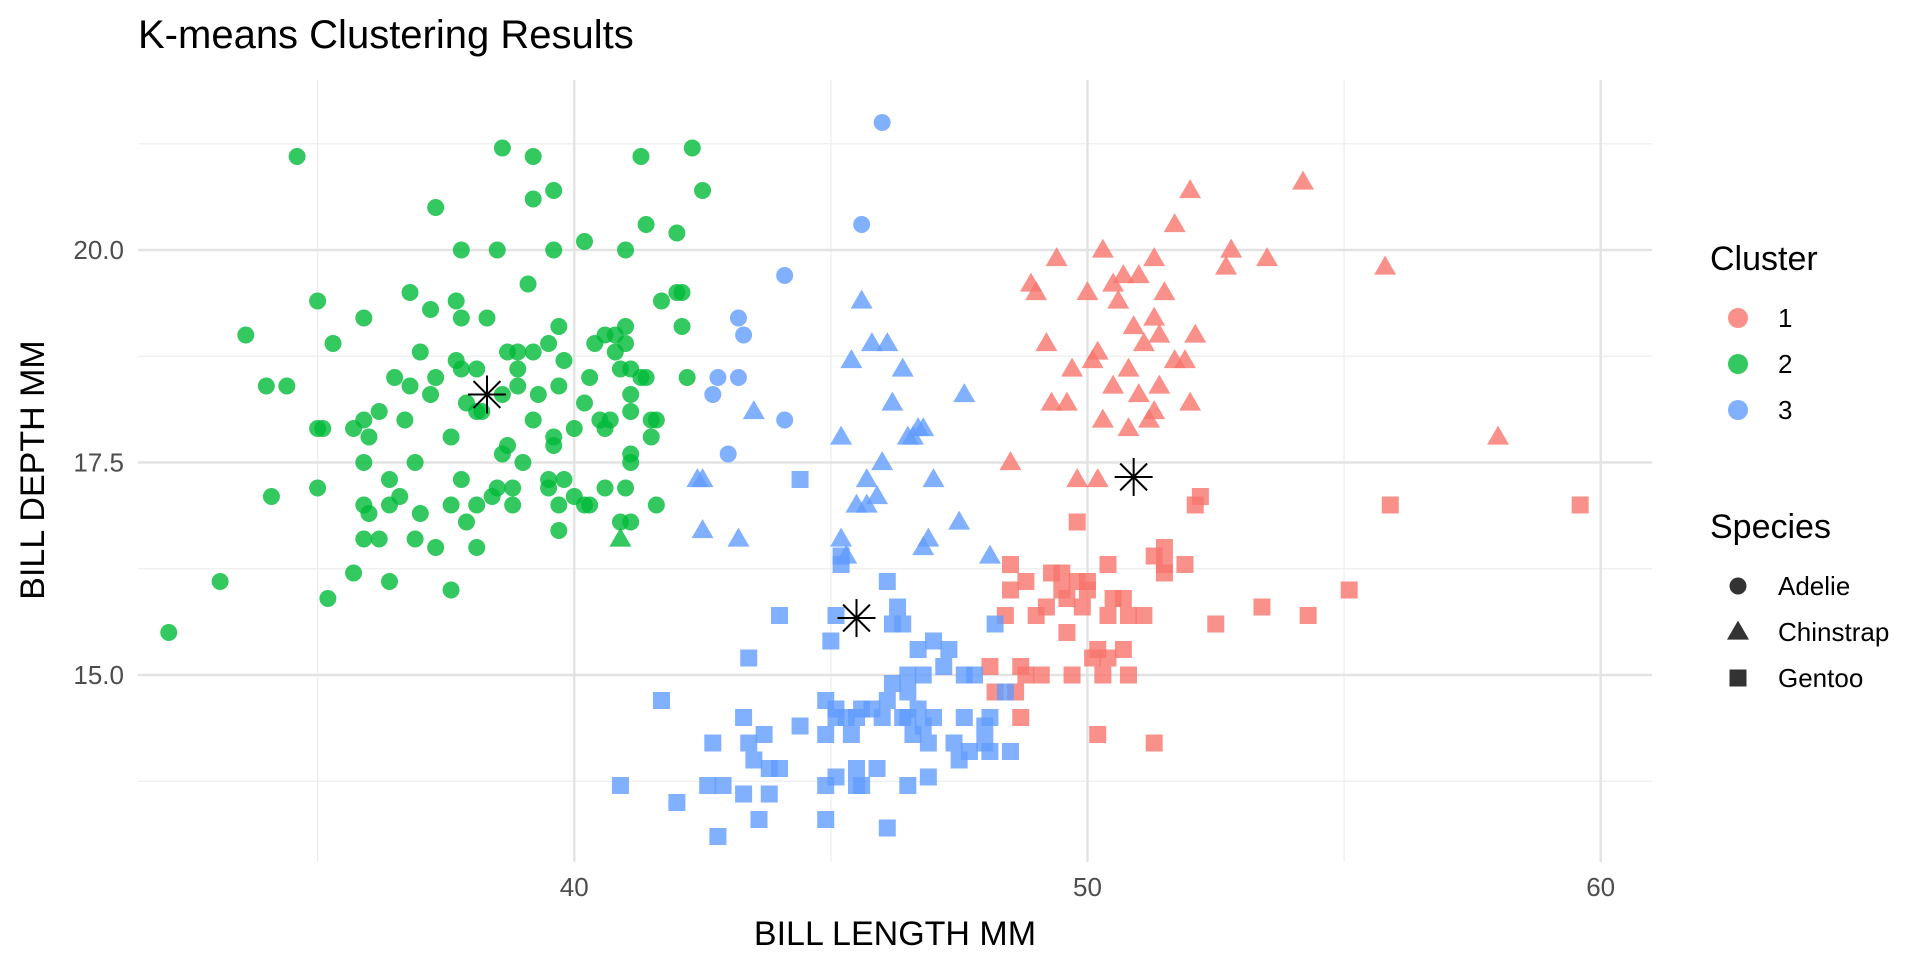 The height and width of the screenshot is (960, 1920). What do you see at coordinates (1764, 332) in the screenshot?
I see `cluster-legend: Cluster 1 2 3` at bounding box center [1764, 332].